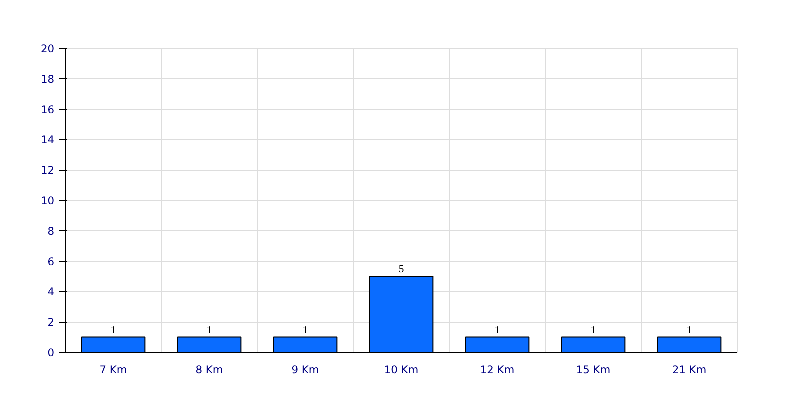 Image resolution: width=800 pixels, height=400 pixels. I want to click on y-tick-label: 8, so click(51, 231).